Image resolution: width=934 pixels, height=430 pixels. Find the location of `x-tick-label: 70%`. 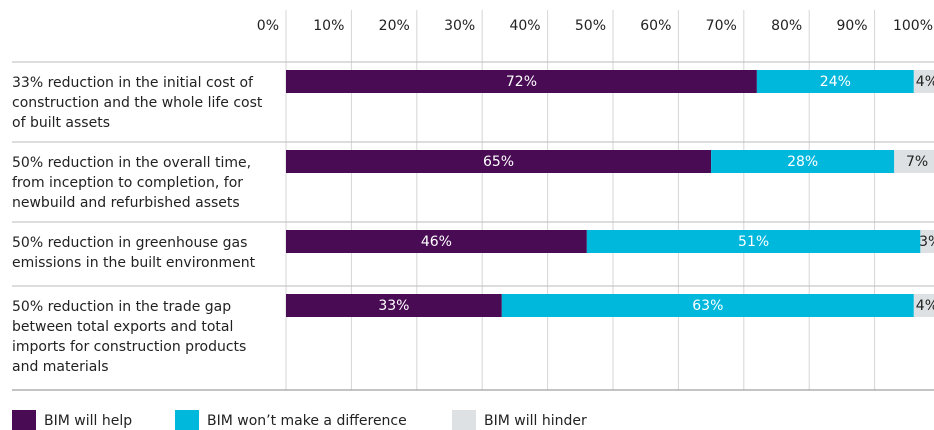

x-tick-label: 70% is located at coordinates (721, 26).